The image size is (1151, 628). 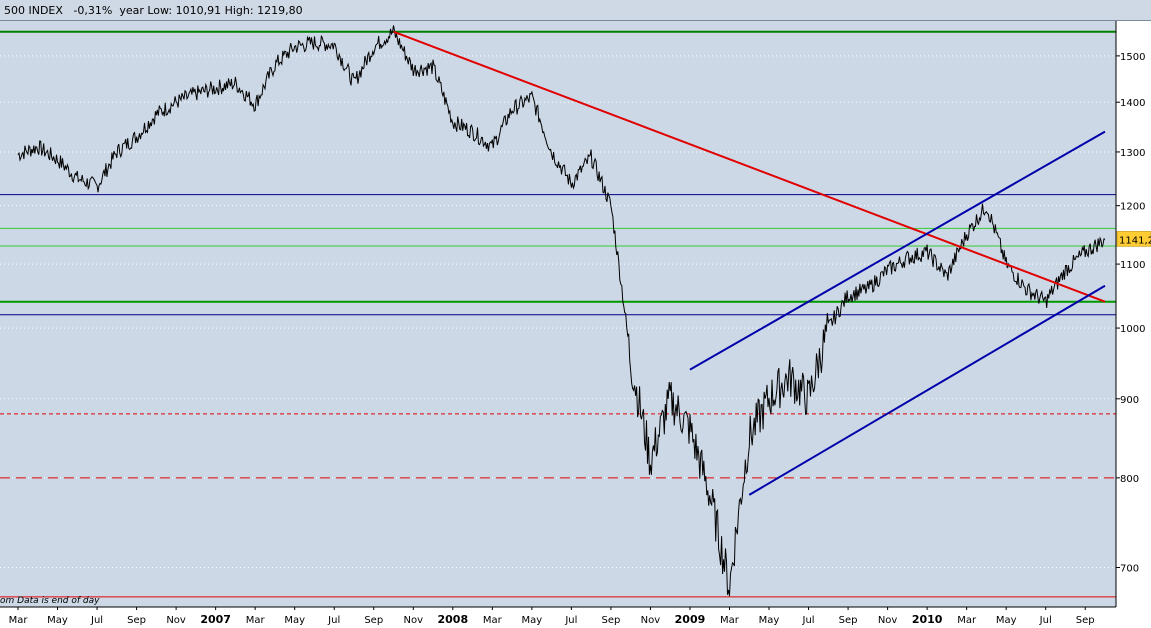 What do you see at coordinates (1132, 57) in the screenshot?
I see `y-tick-label: 1500` at bounding box center [1132, 57].